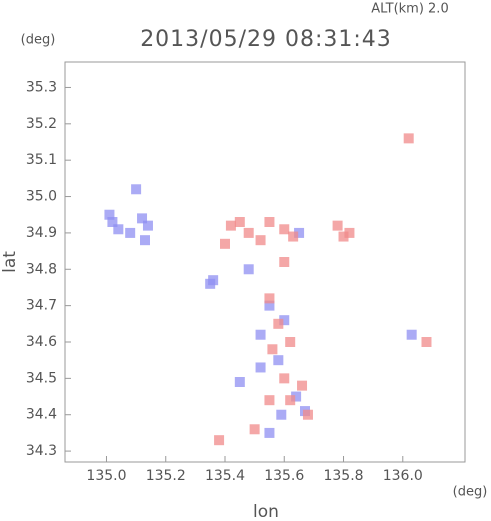 The image size is (491, 521). Describe the element at coordinates (41, 197) in the screenshot. I see `y-tick-label: 35.0` at that location.